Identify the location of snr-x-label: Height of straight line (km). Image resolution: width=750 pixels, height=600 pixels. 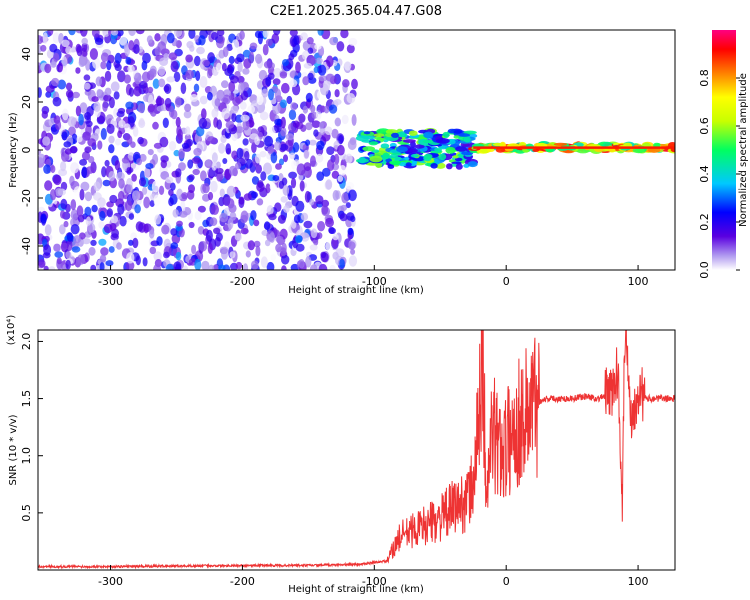
(356, 589).